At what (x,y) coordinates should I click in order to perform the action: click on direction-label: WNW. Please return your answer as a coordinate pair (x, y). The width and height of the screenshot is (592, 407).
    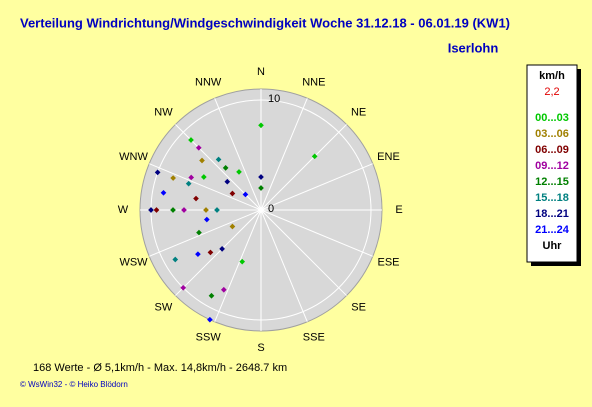
    Looking at the image, I should click on (133, 157).